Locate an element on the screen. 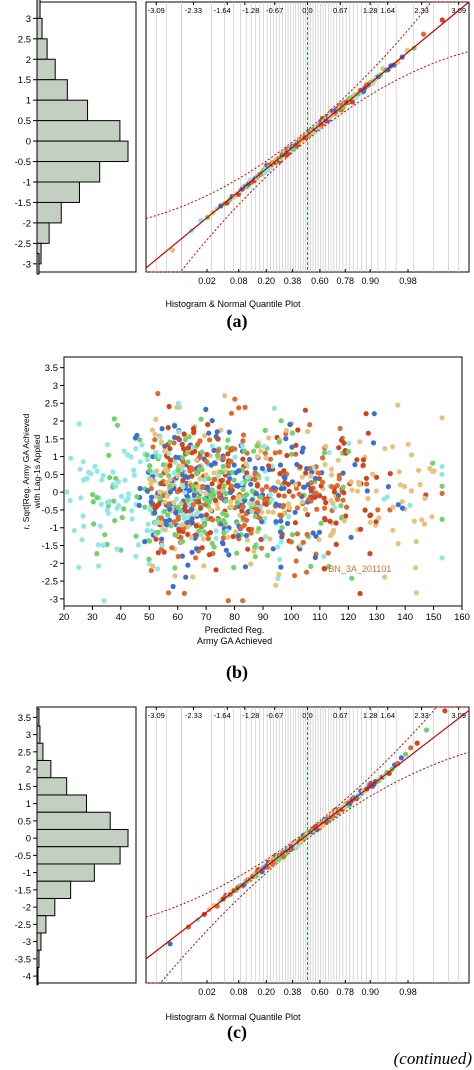  panel-a-histogram-bar is located at coordinates (52, 90).